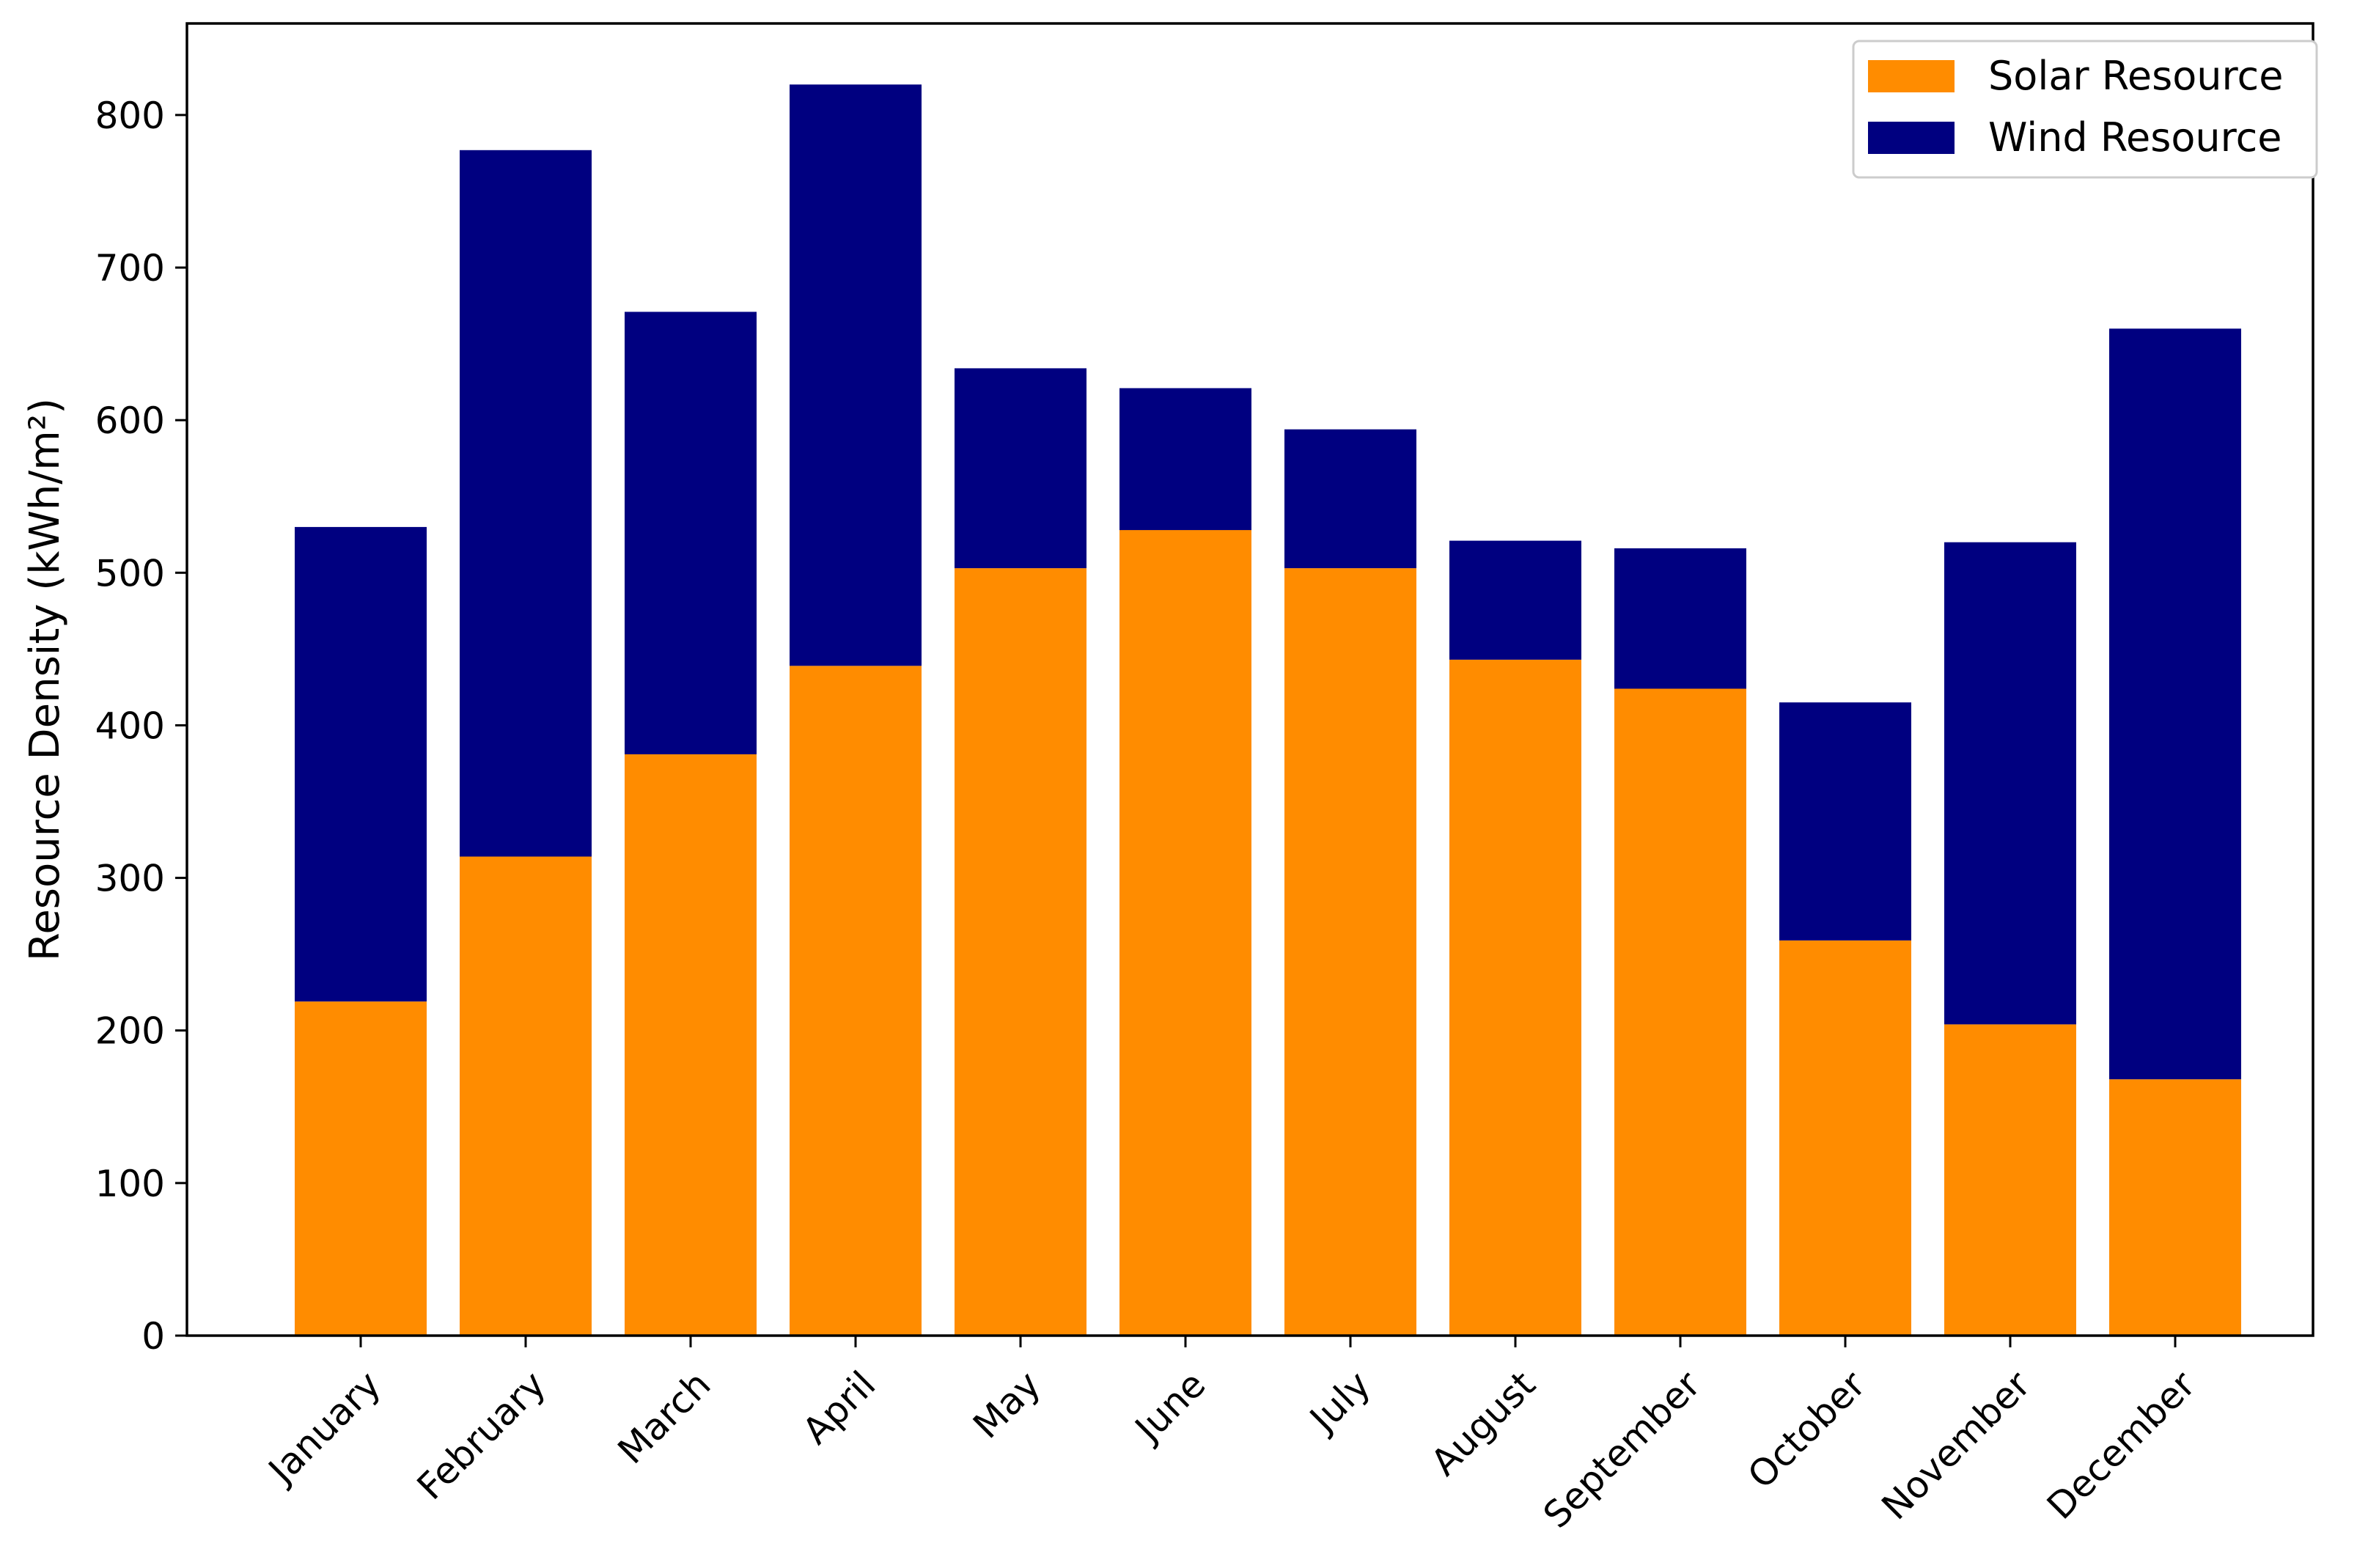 The height and width of the screenshot is (1568, 2357). I want to click on bar-solar-november, so click(2010, 1180).